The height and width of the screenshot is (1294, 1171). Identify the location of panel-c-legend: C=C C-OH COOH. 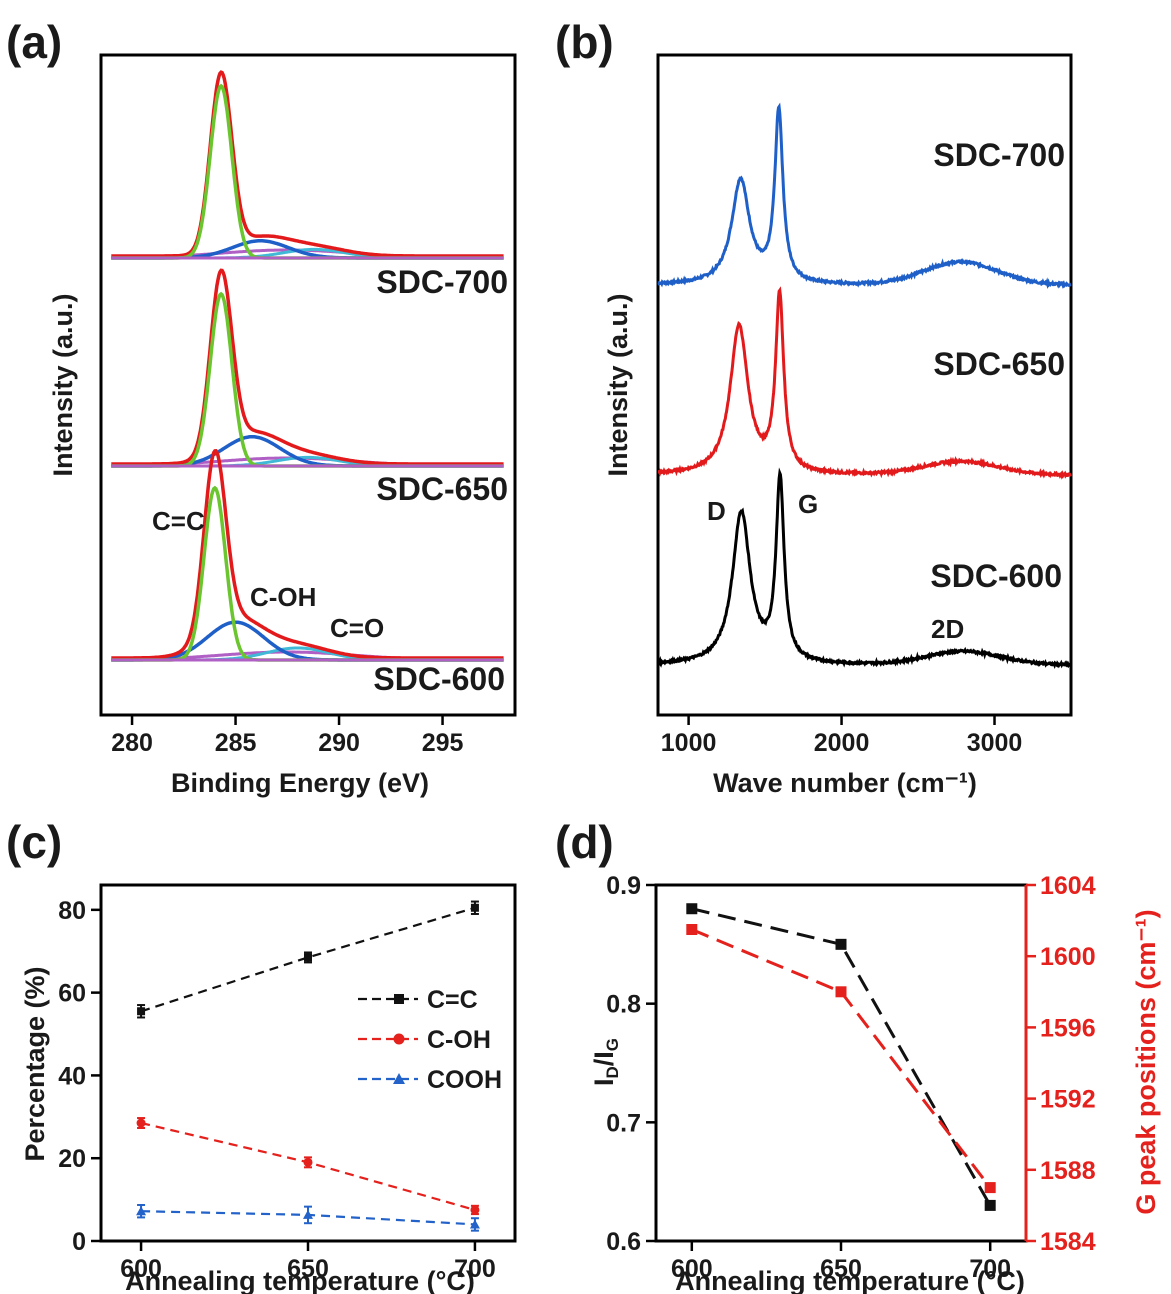
(430, 1040).